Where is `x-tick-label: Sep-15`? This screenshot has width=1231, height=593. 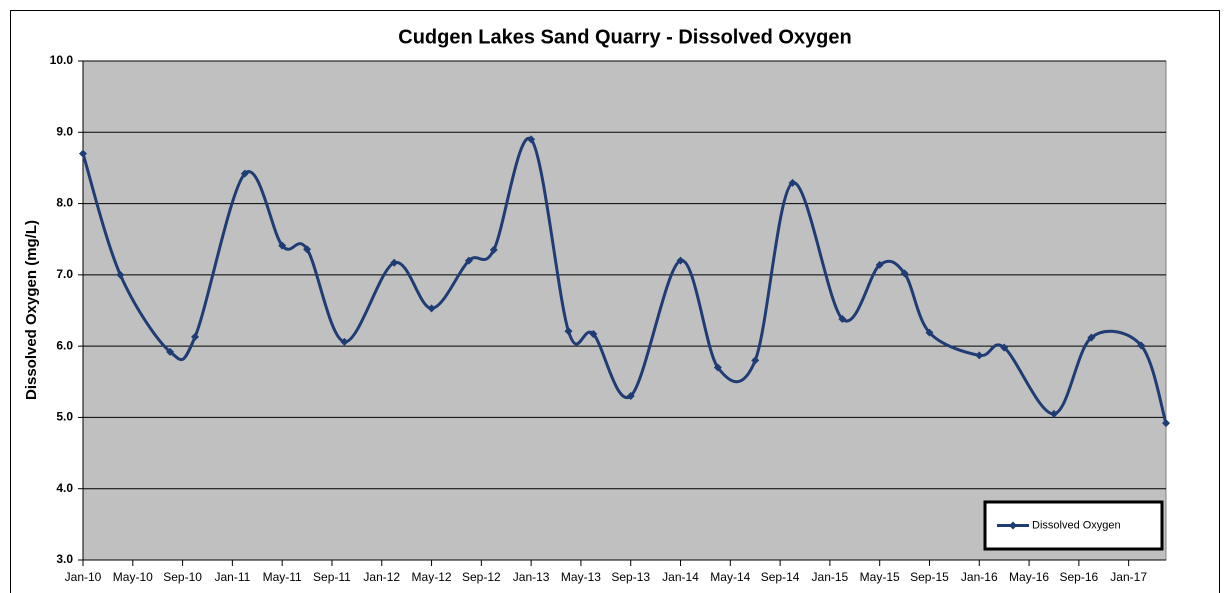
x-tick-label: Sep-15 is located at coordinates (929, 577).